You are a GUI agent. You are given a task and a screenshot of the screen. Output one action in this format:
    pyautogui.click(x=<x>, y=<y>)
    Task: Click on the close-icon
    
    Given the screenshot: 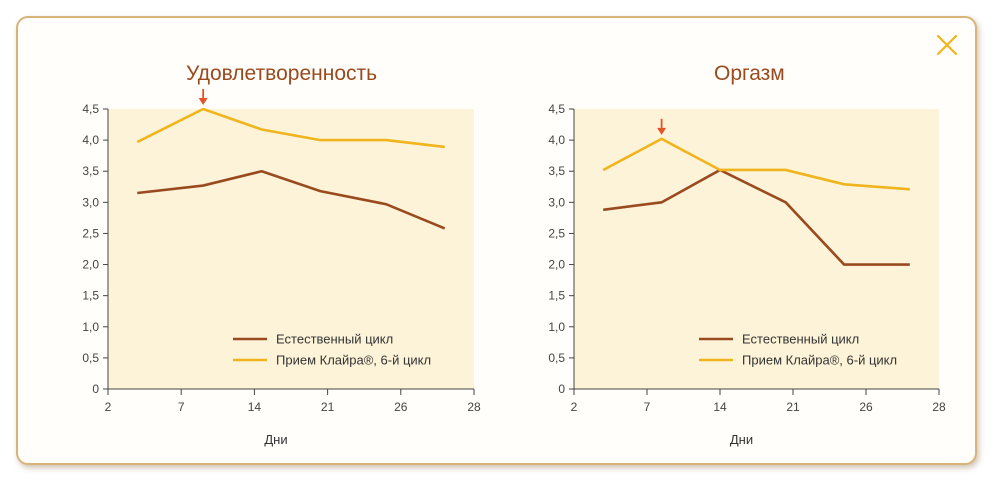 What is the action you would take?
    pyautogui.click(x=947, y=45)
    